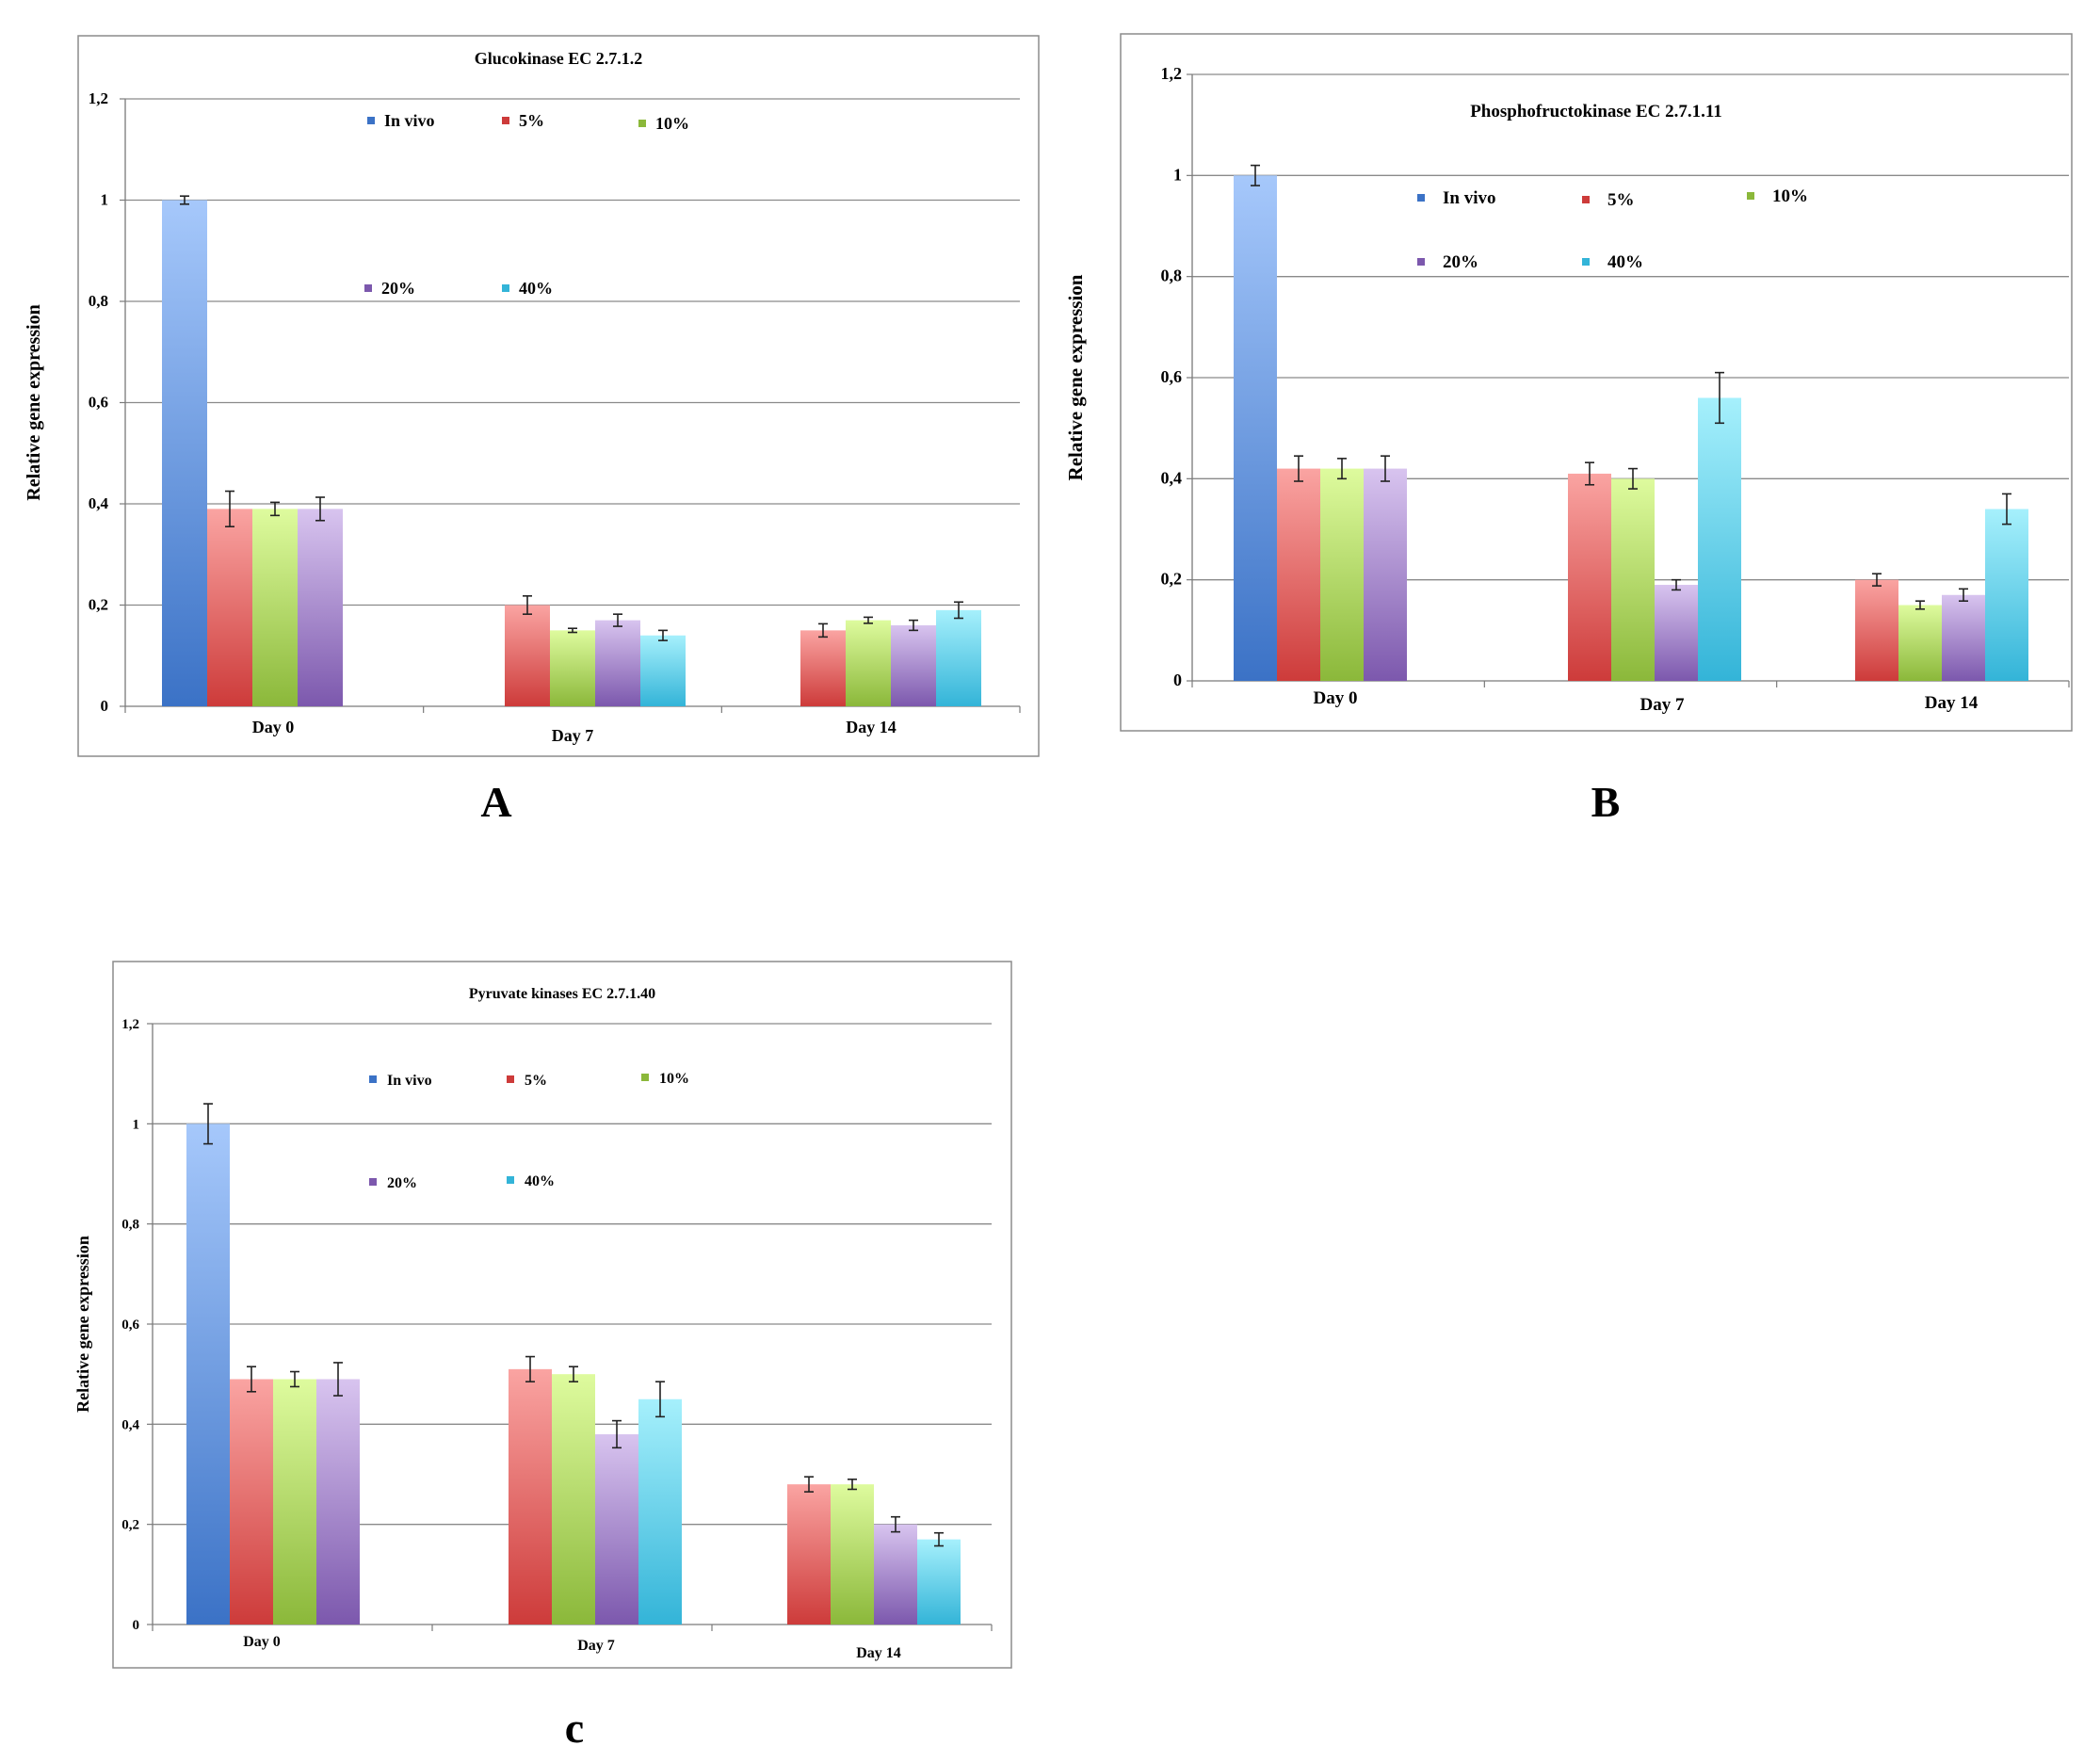  What do you see at coordinates (573, 735) in the screenshot?
I see `x-tick-label: Day 7` at bounding box center [573, 735].